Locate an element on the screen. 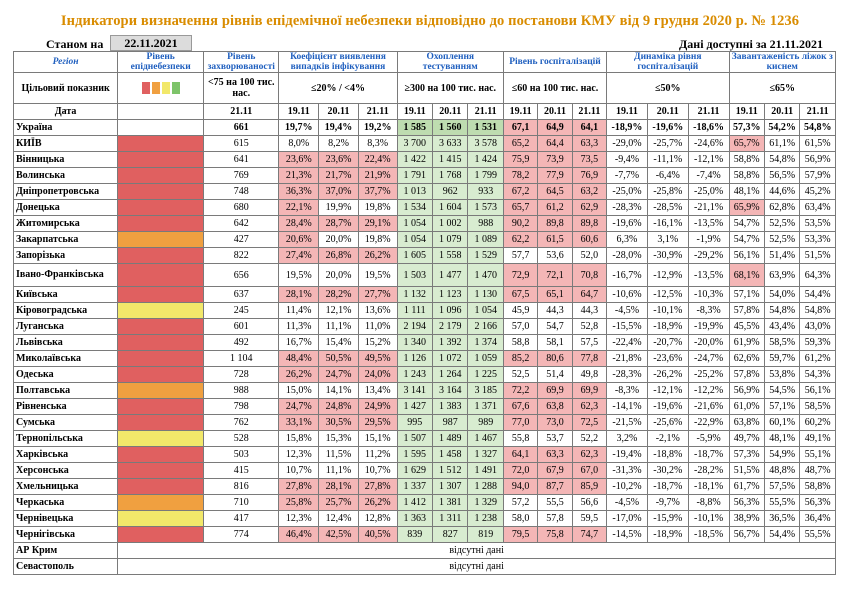 This screenshot has width=860, height=595. positivity-value: 42,5% is located at coordinates (338, 534).